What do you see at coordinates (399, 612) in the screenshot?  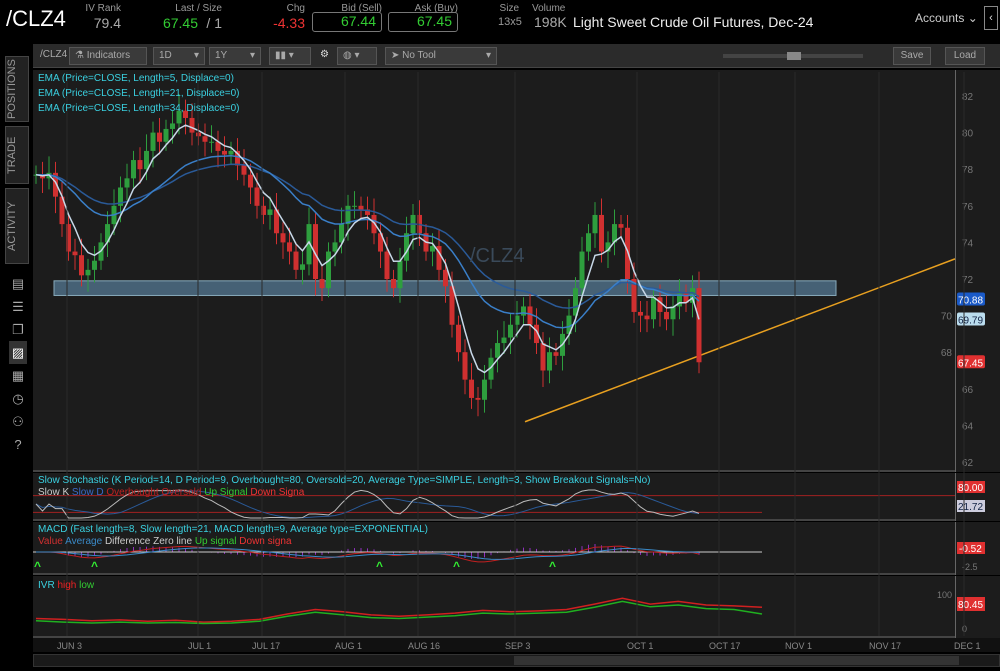 I see `ivr-low-line` at bounding box center [399, 612].